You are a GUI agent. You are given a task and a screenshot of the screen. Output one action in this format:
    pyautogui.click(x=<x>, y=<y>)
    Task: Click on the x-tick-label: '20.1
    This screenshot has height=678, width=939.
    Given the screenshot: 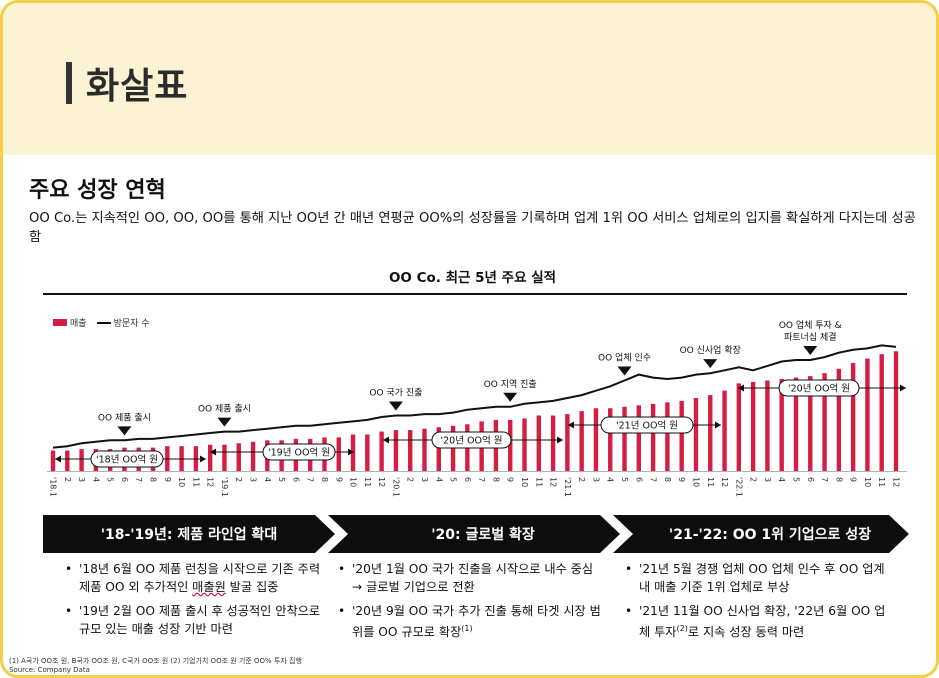 What is the action you would take?
    pyautogui.click(x=395, y=487)
    